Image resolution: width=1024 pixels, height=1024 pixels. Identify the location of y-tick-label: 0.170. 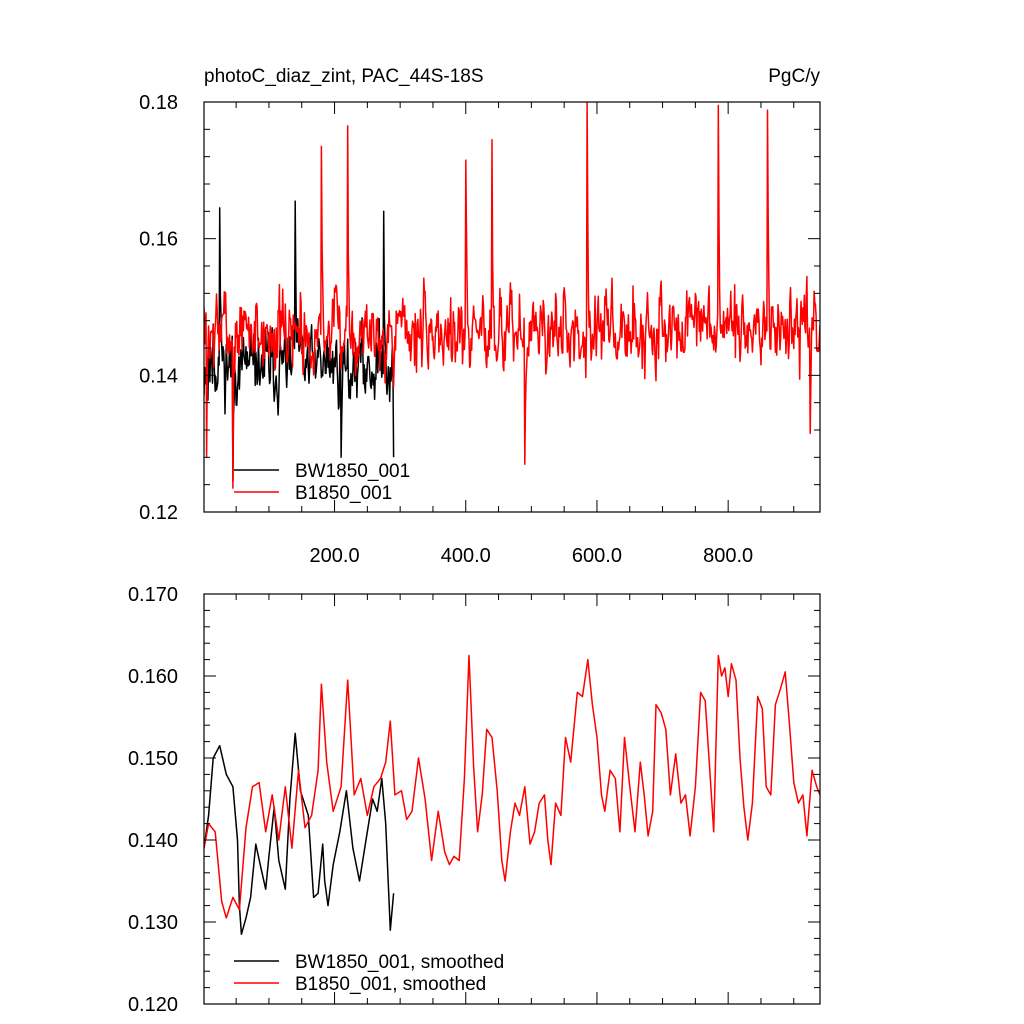
(153, 595).